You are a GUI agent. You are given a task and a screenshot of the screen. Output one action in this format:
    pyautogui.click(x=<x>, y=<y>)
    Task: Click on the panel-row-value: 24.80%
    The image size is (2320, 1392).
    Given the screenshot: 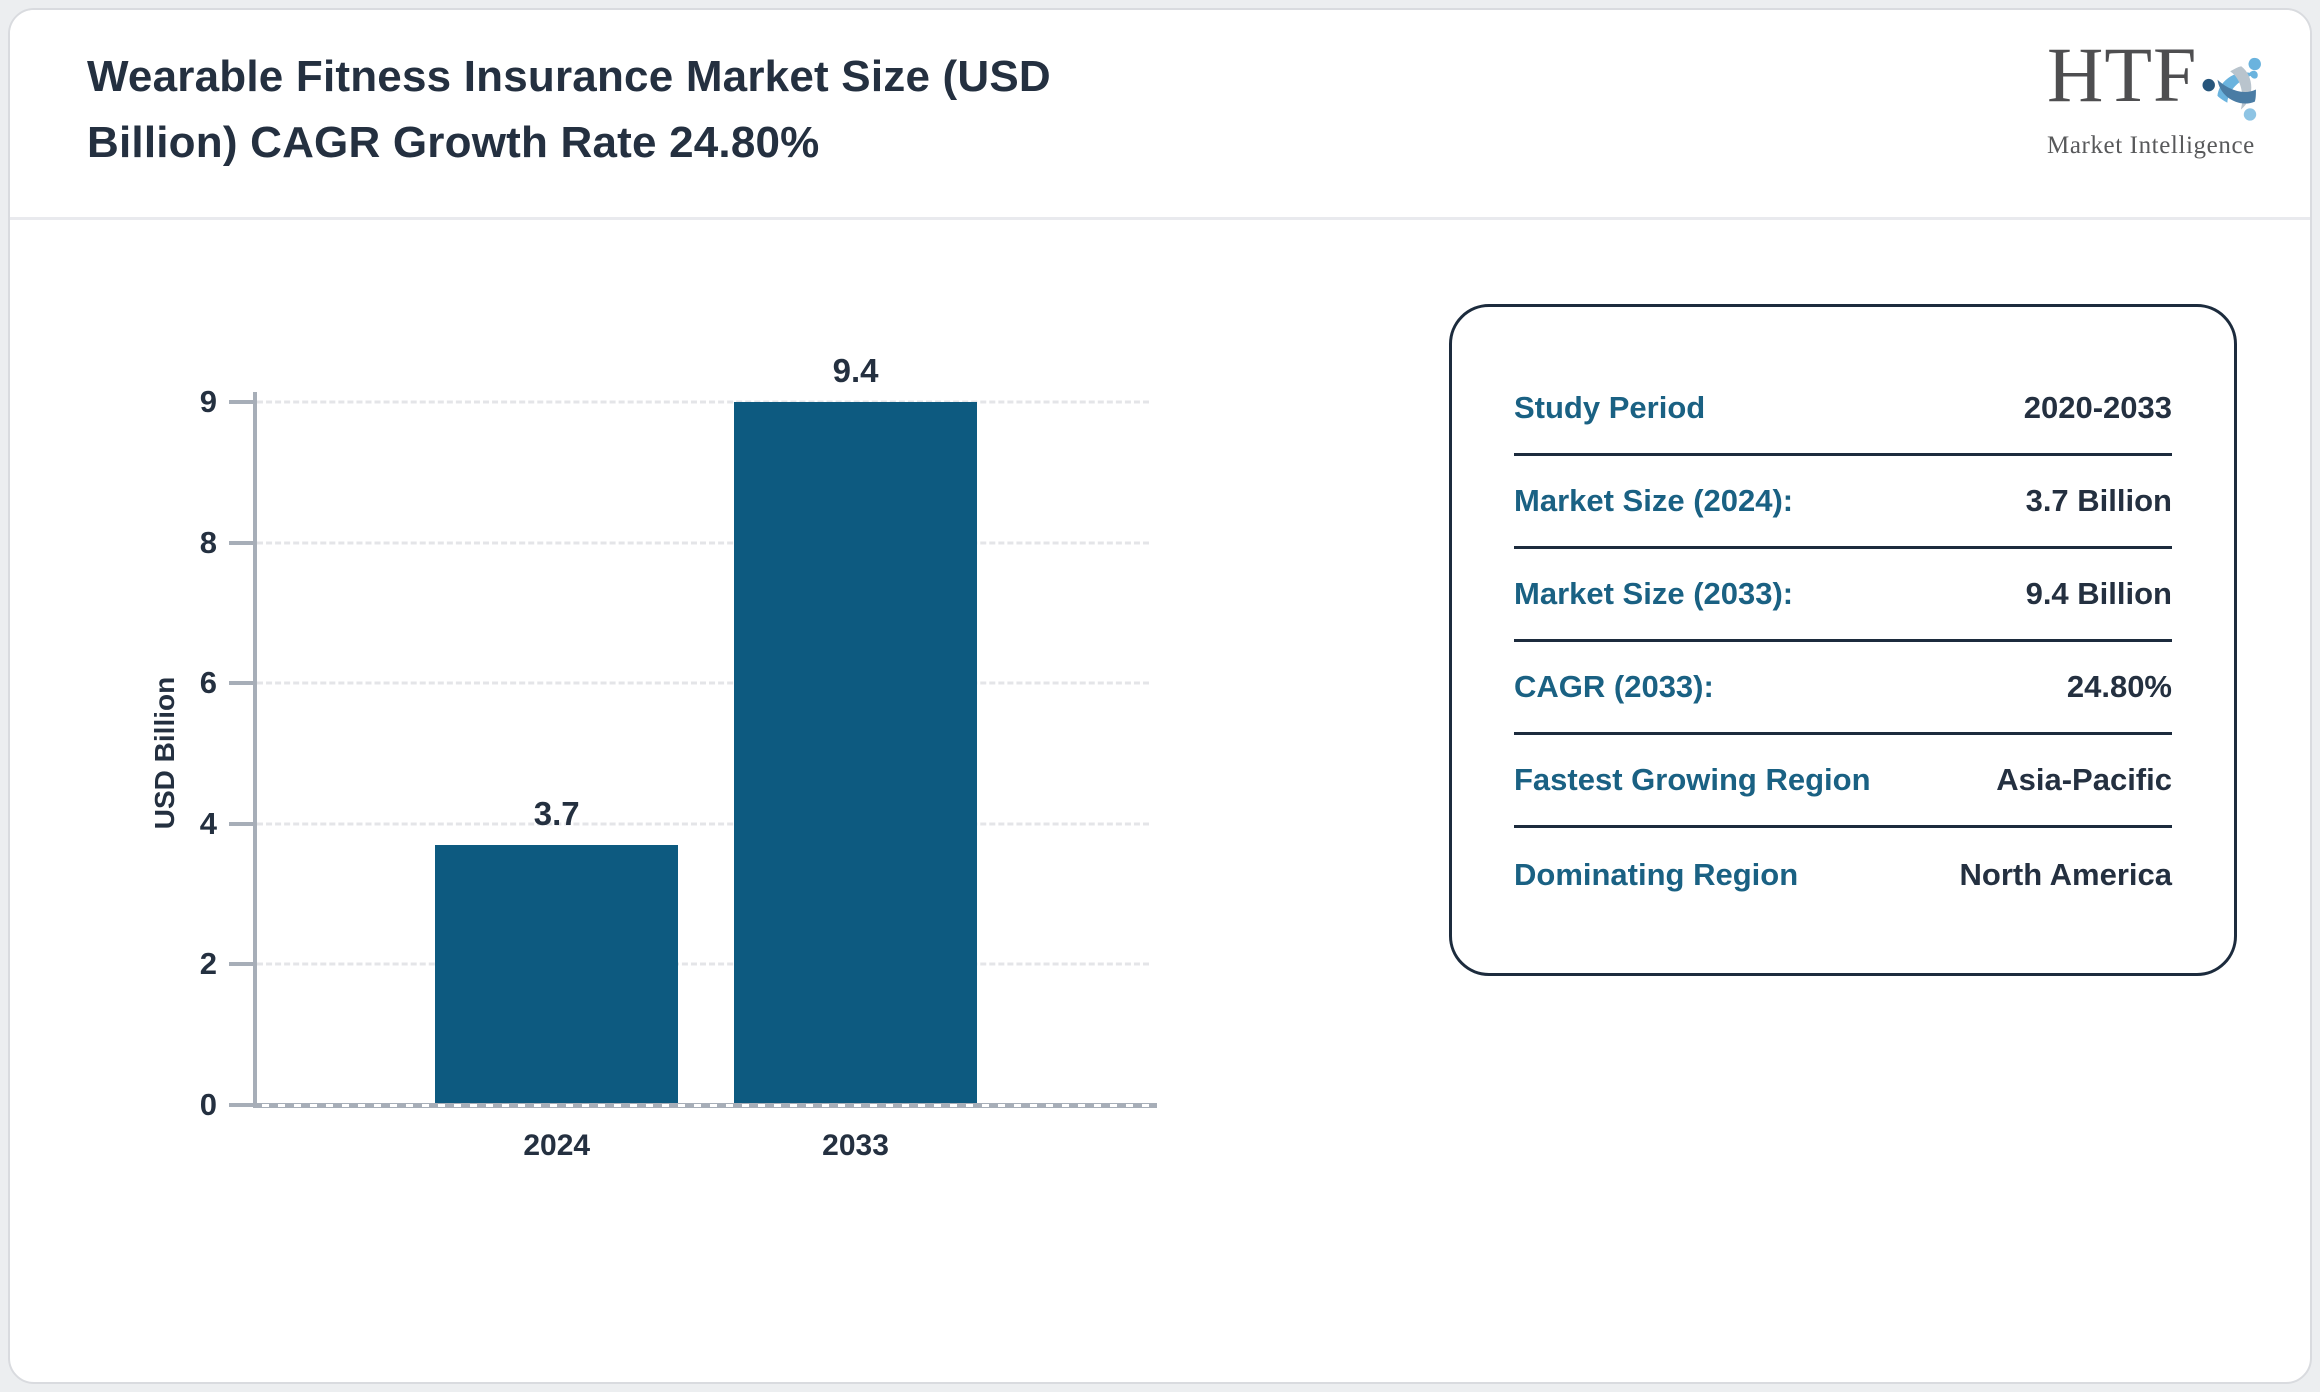 What is the action you would take?
    pyautogui.click(x=2119, y=686)
    